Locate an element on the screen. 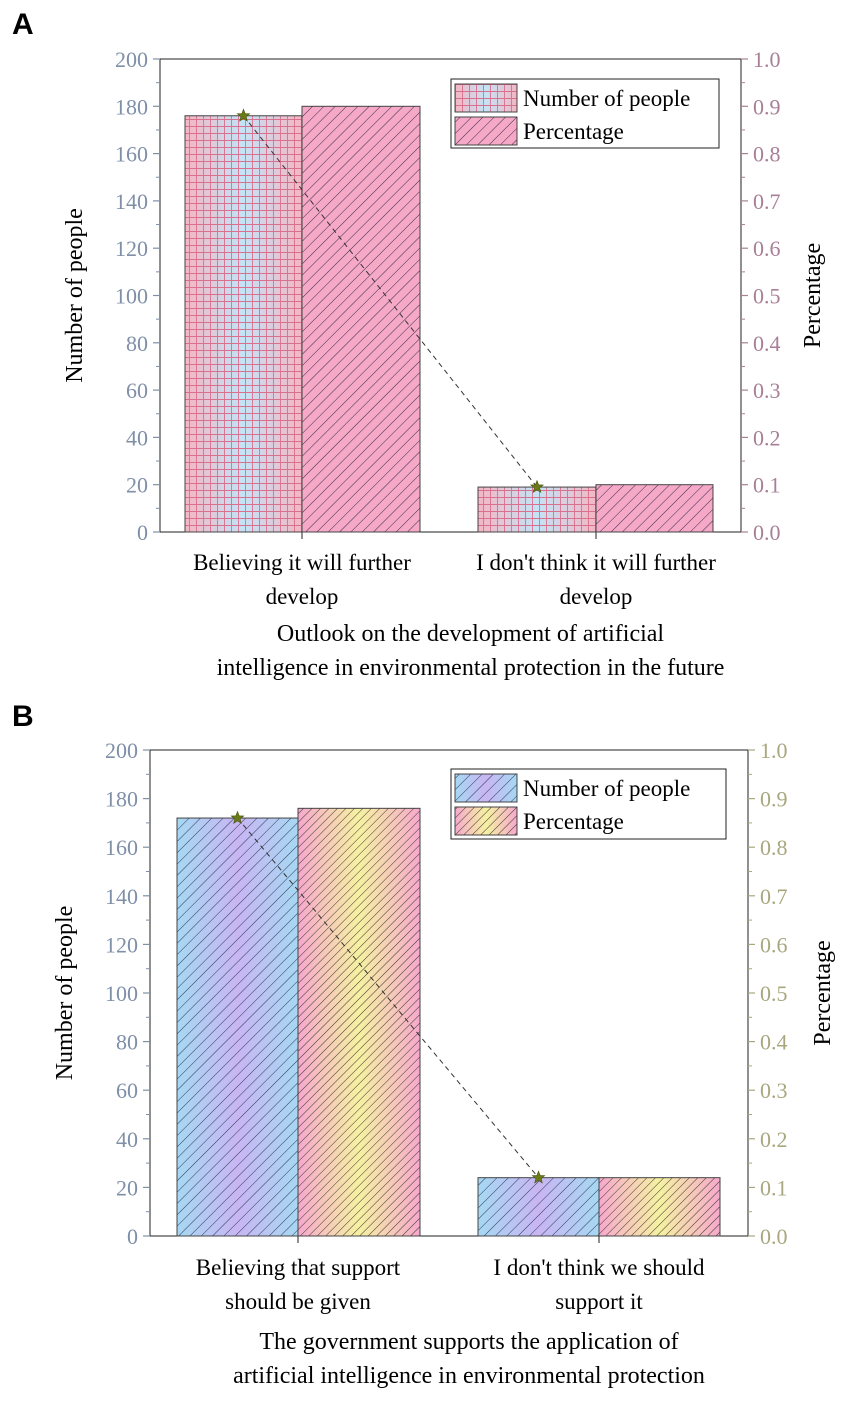 The height and width of the screenshot is (1403, 851). panel-letter: A is located at coordinates (23, 24).